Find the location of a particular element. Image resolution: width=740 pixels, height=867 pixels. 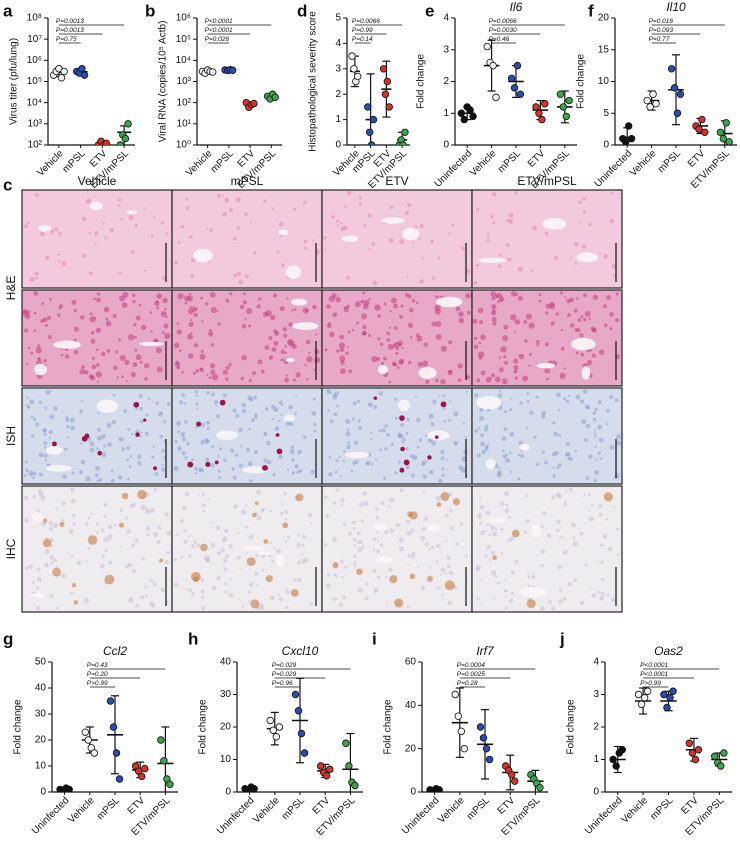

comparison-label: P=0.0025 is located at coordinates (471, 674).